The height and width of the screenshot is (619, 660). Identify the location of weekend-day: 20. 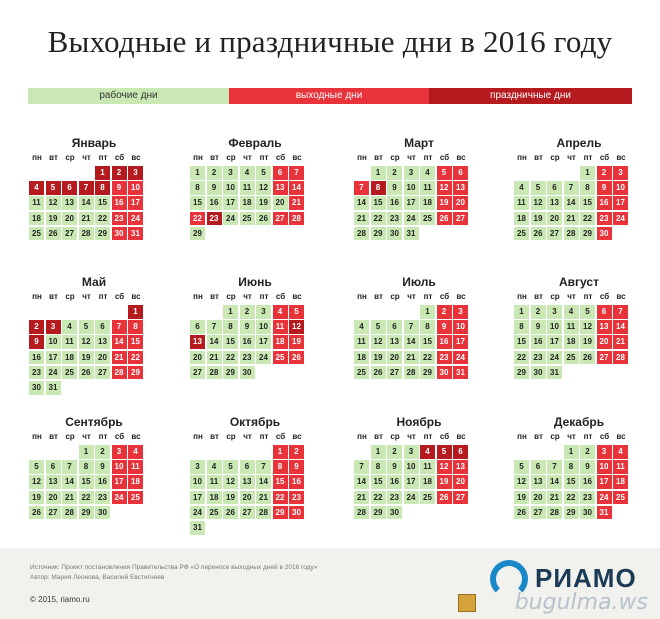
(604, 342).